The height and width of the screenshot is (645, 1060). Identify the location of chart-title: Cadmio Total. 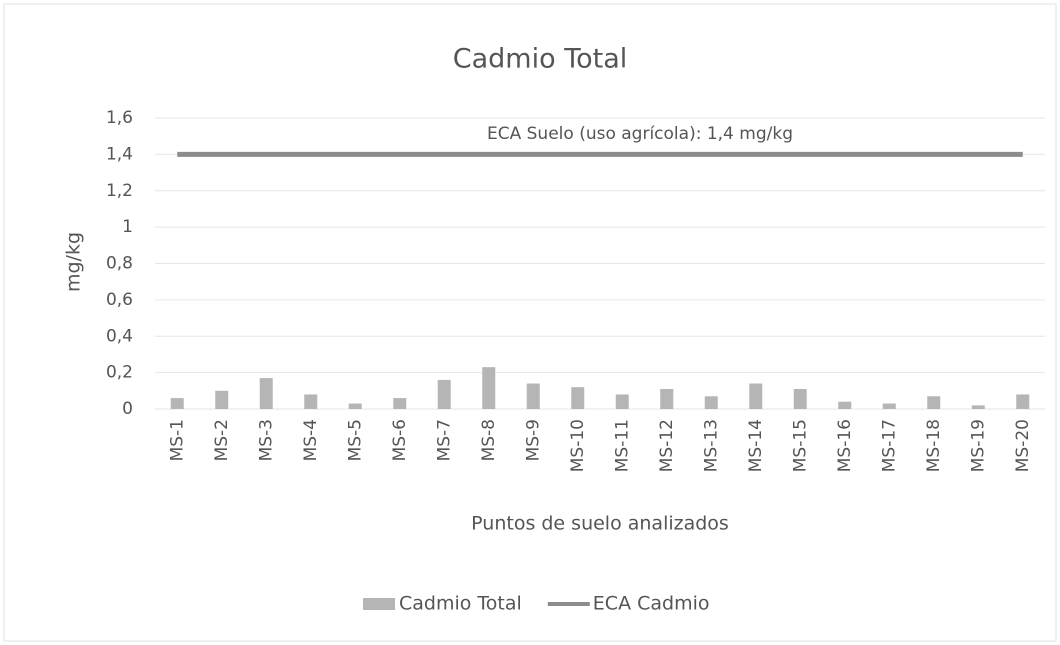
(540, 59).